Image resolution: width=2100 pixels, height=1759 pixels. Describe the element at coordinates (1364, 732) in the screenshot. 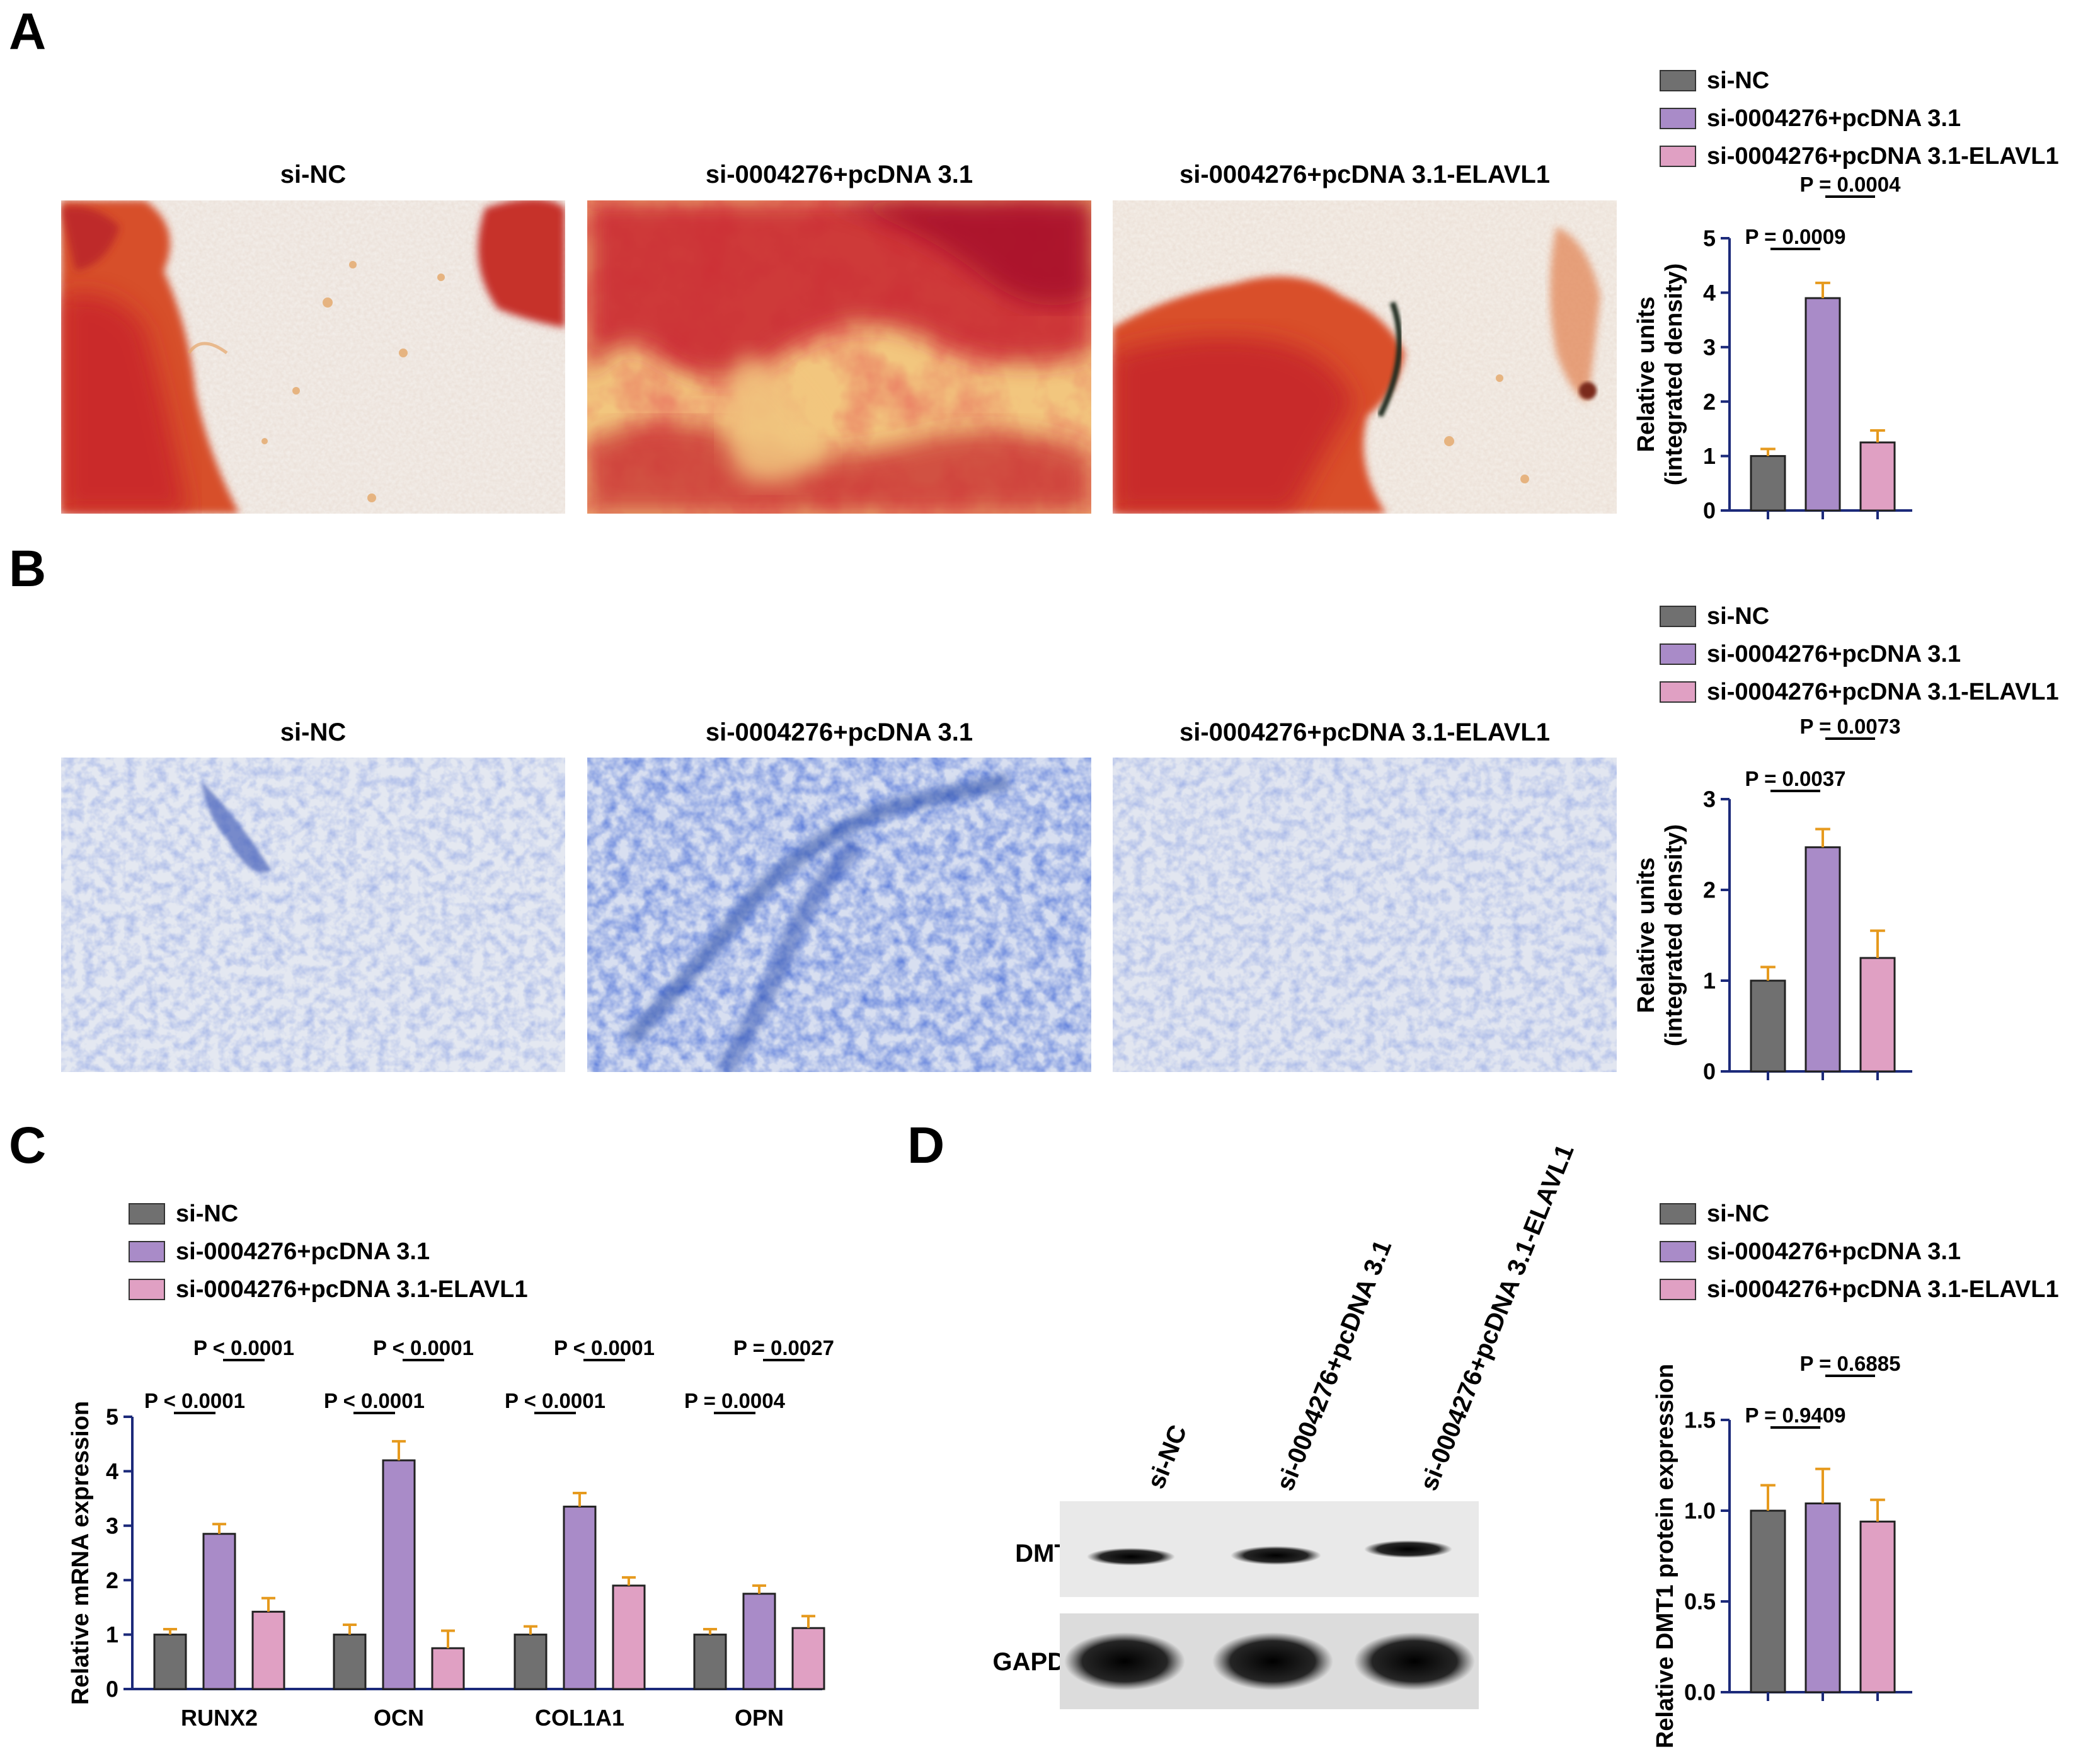

I see `panel-b-image-title-3: si-0004276+pcDNA 3.1-ELAVL1` at that location.